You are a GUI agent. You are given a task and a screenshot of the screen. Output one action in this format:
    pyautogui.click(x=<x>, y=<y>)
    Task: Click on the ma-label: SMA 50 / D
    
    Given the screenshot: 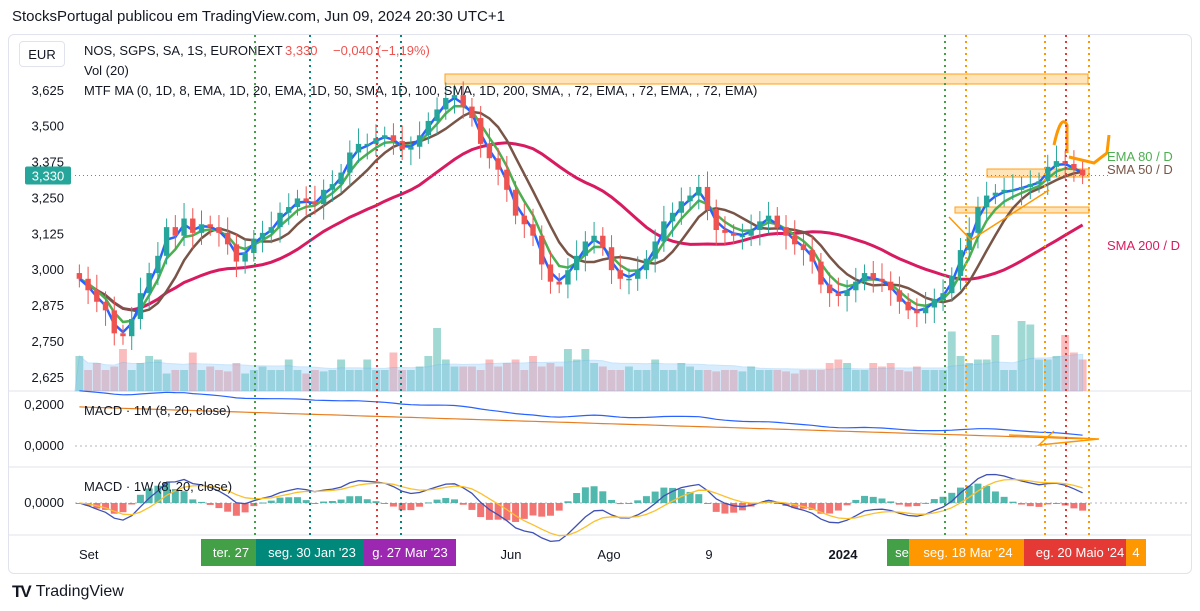 What is the action you would take?
    pyautogui.click(x=1140, y=169)
    